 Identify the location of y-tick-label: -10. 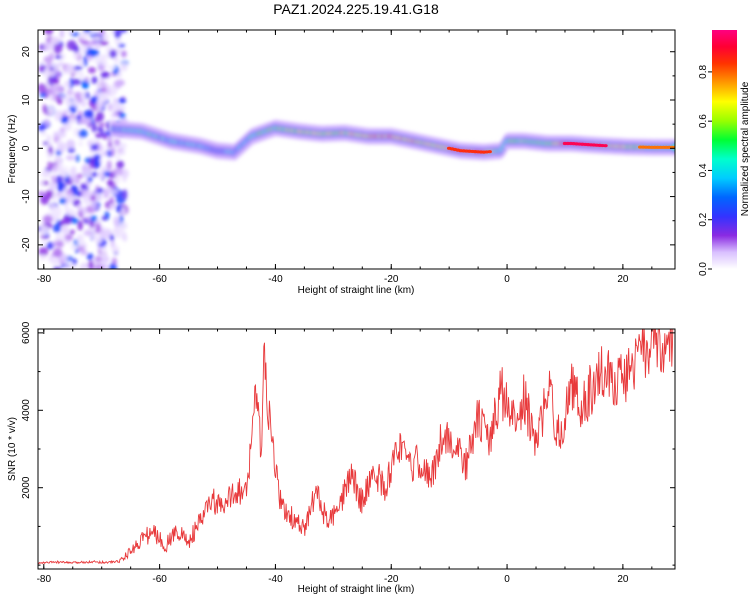
(26, 196).